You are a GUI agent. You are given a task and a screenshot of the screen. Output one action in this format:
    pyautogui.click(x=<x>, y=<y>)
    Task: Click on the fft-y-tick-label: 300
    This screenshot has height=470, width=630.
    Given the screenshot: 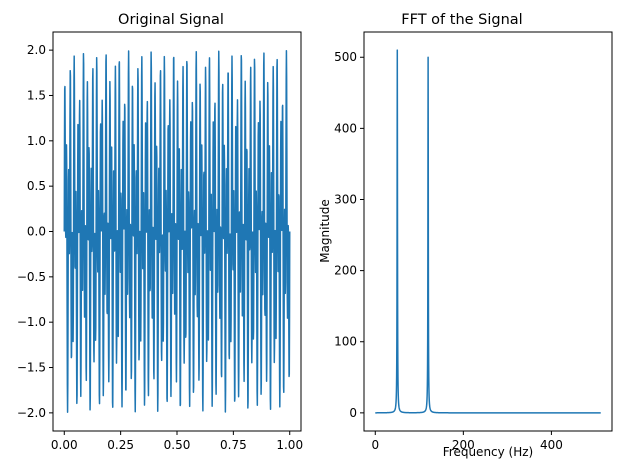 What is the action you would take?
    pyautogui.click(x=345, y=199)
    